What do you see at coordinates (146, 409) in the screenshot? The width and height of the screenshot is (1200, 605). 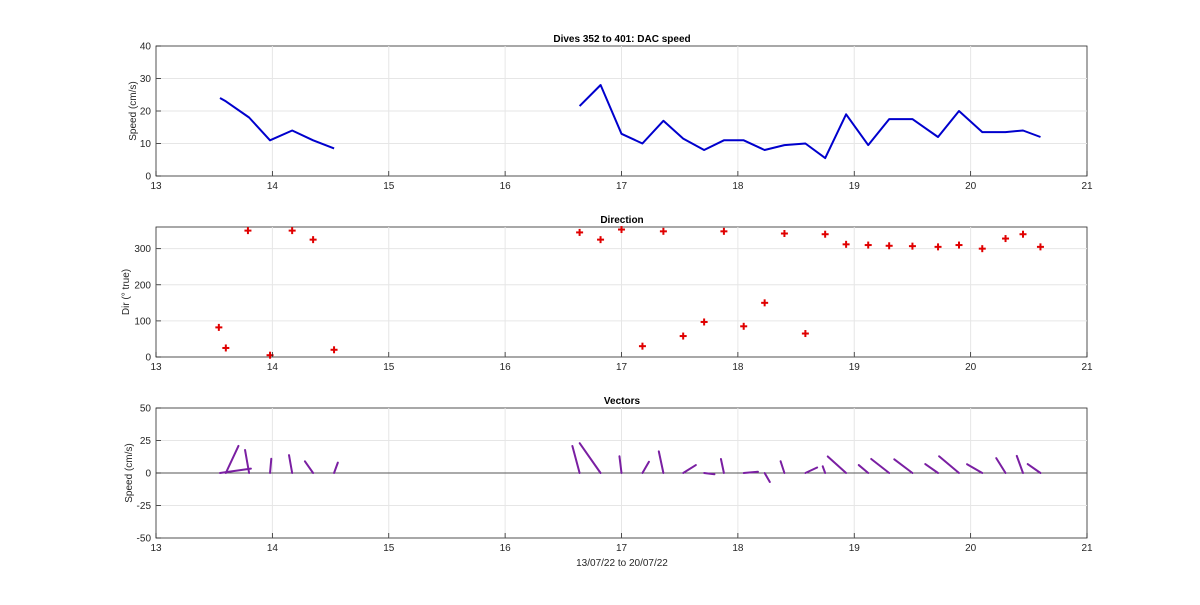 I see `y-tick-label: 50` at bounding box center [146, 409].